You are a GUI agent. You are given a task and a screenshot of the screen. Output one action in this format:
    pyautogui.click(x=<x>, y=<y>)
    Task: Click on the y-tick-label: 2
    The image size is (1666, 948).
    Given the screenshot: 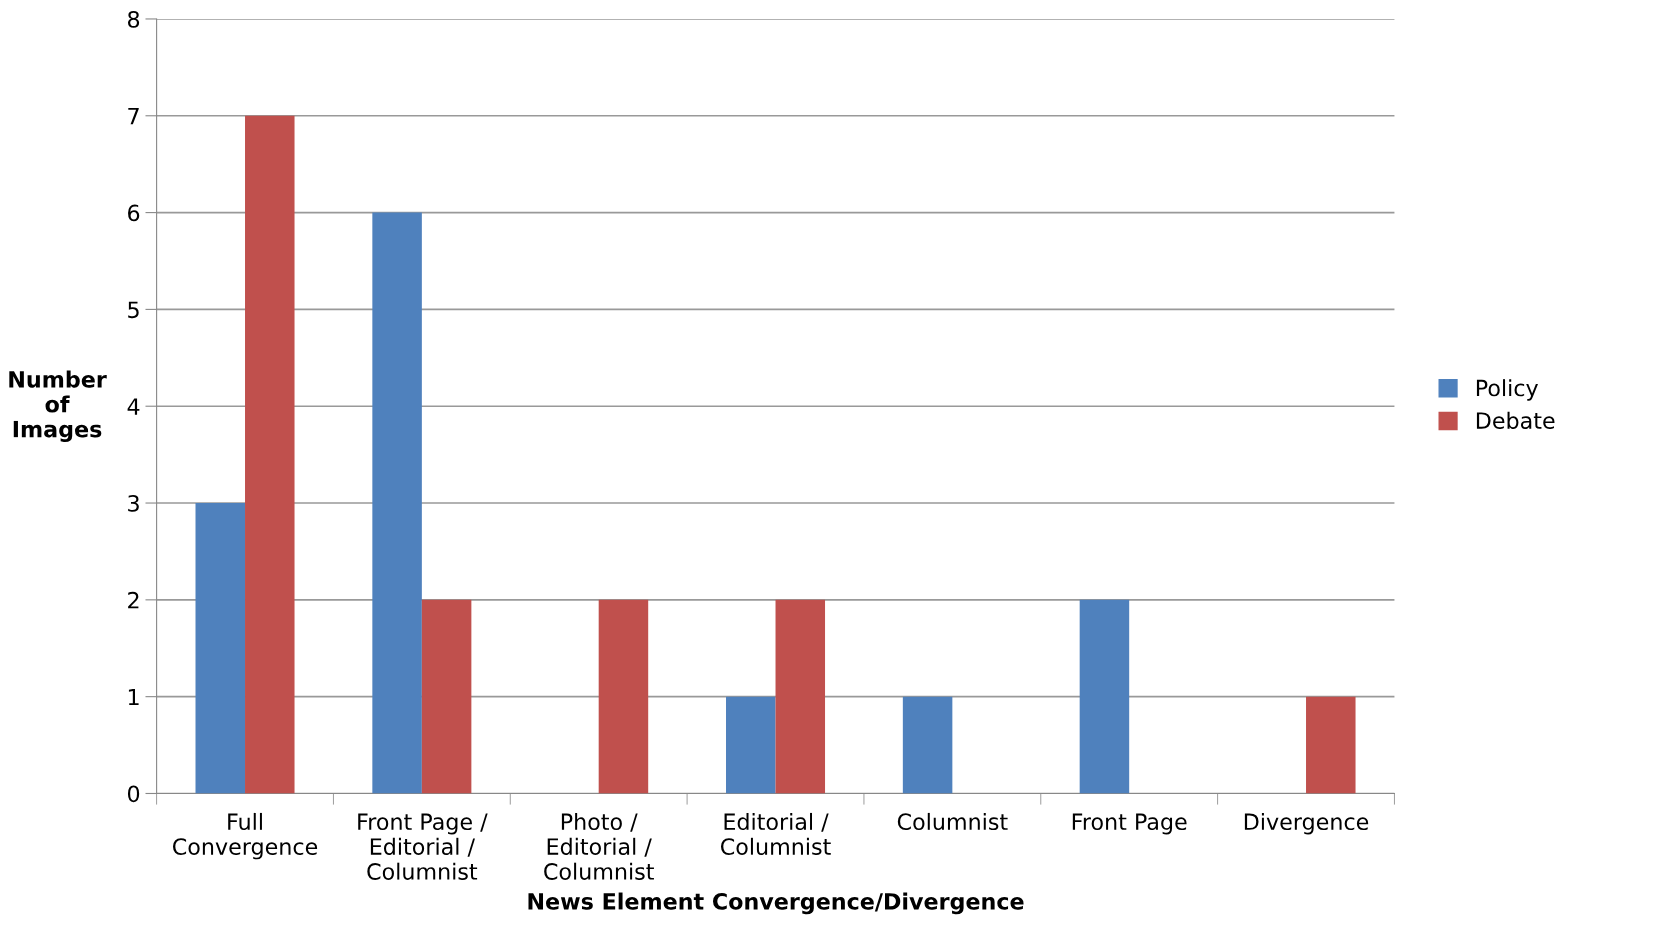 What is the action you would take?
    pyautogui.click(x=133, y=600)
    